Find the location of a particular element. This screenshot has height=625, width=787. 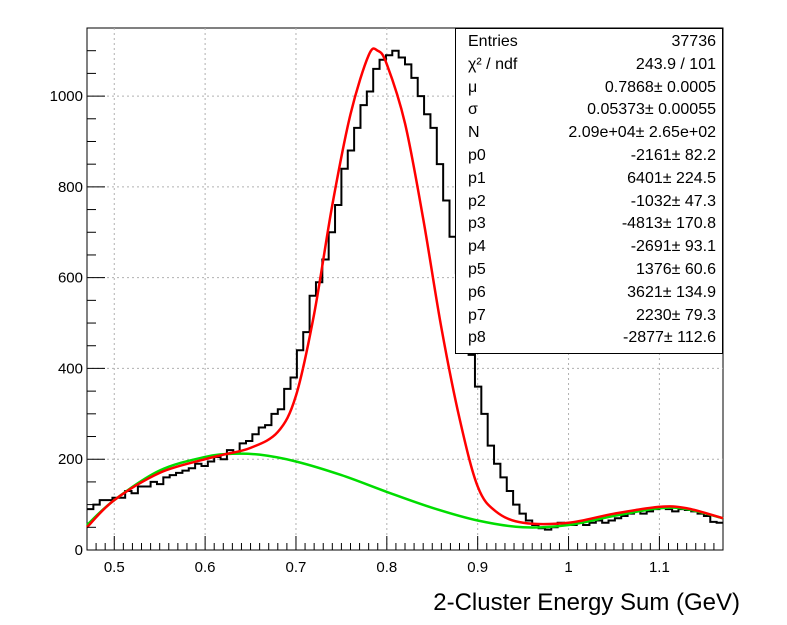

y-tick-label: 600 is located at coordinates (70, 278).